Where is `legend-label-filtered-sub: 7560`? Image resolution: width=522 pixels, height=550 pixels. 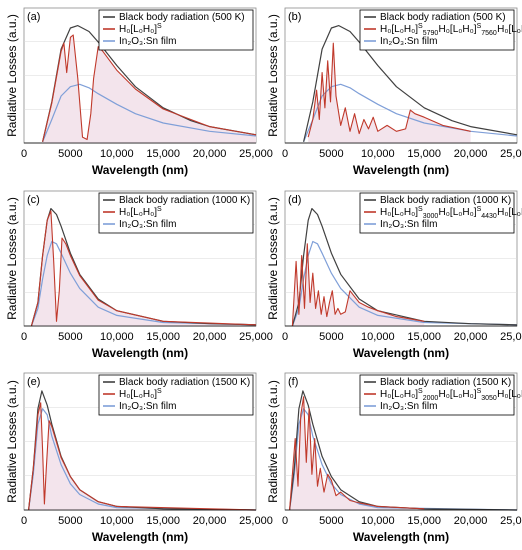
legend-label-filtered-sub: 7560 is located at coordinates (489, 33).